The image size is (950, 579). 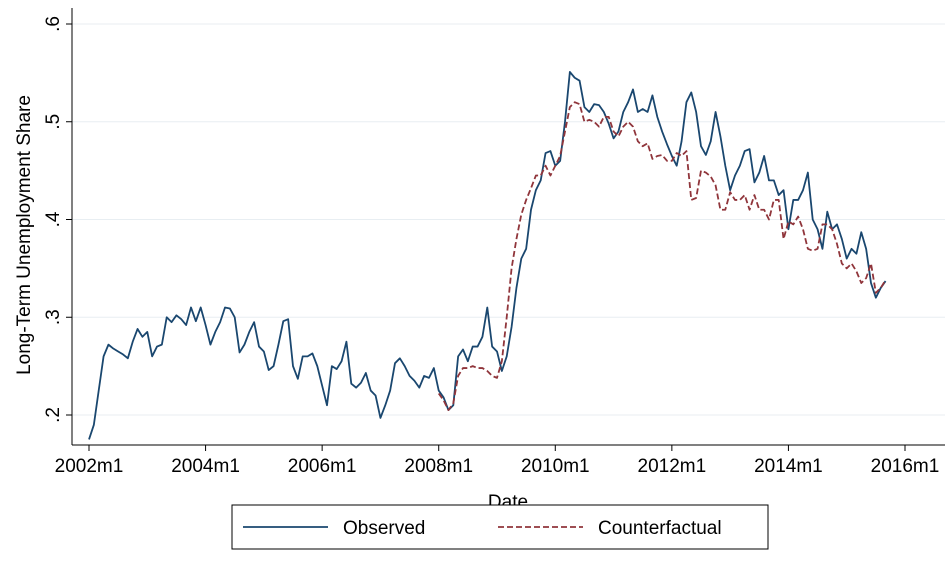 I want to click on x-tick-label: 2008m1, so click(x=438, y=466).